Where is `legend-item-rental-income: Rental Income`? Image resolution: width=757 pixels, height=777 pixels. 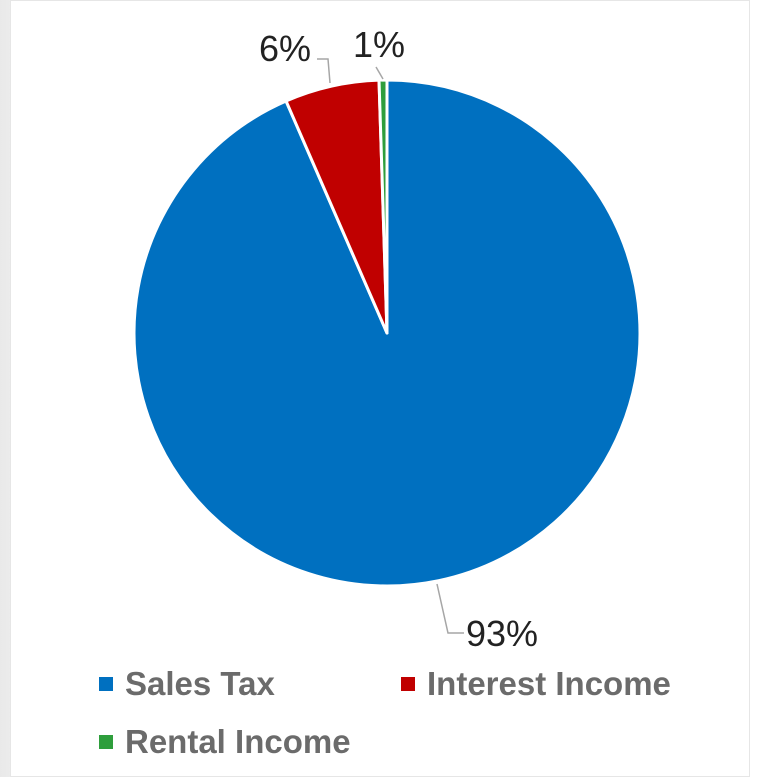
legend-item-rental-income: Rental Income is located at coordinates (225, 742).